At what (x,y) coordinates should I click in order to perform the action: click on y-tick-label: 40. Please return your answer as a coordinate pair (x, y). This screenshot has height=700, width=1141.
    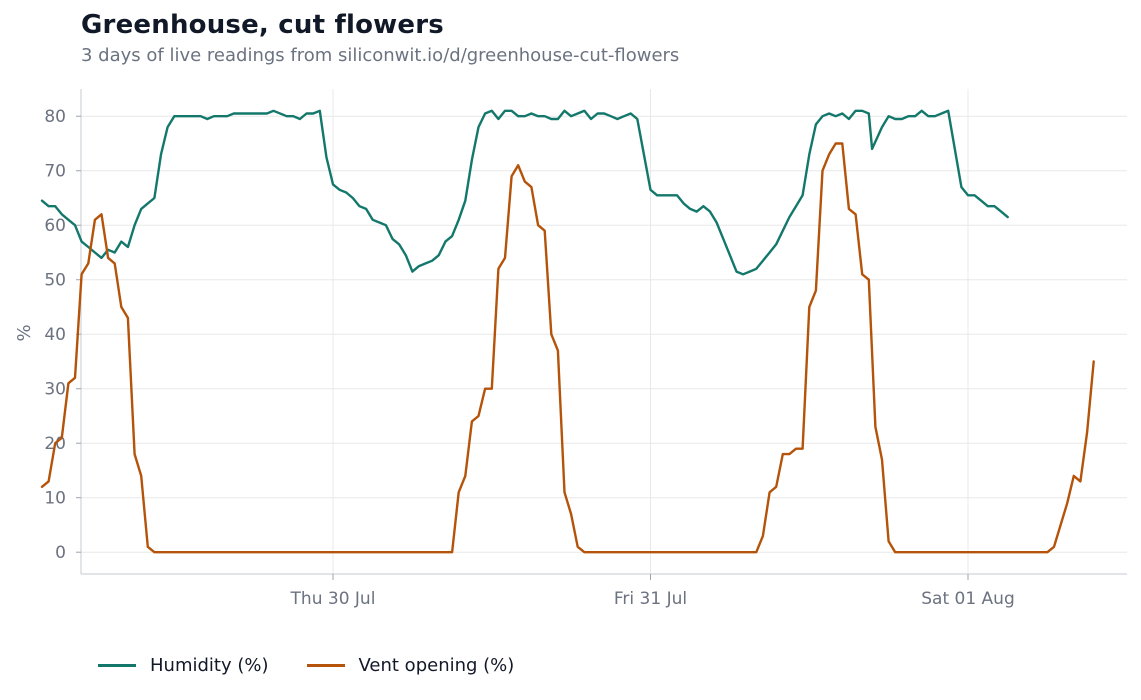
    Looking at the image, I should click on (55, 335).